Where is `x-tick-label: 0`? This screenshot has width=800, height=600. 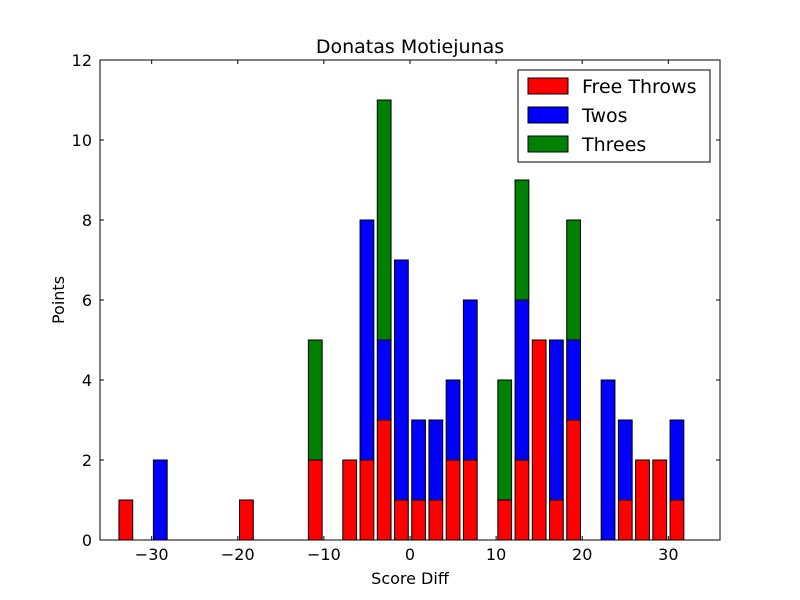 x-tick-label: 0 is located at coordinates (410, 554).